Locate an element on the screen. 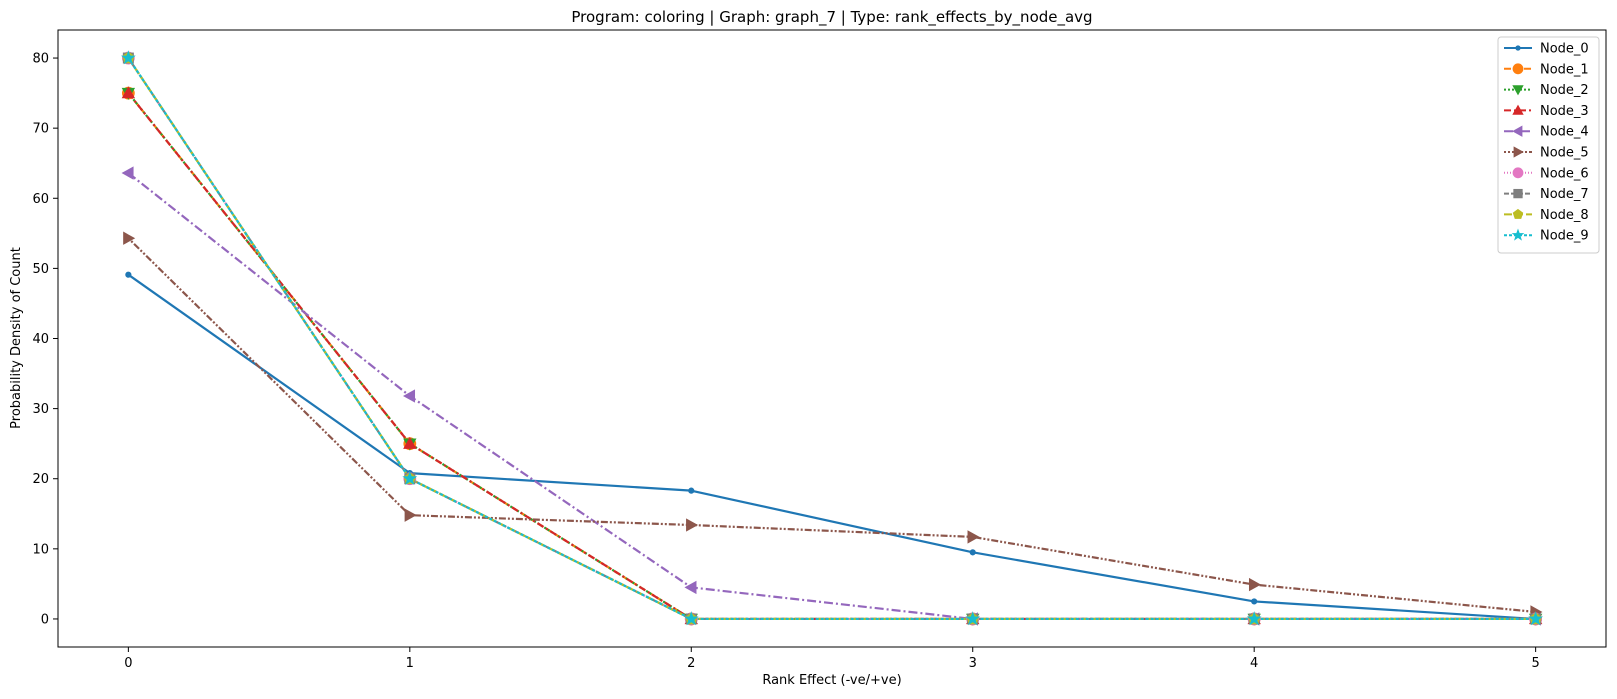  legend-item: Node_8 is located at coordinates (1546, 215).